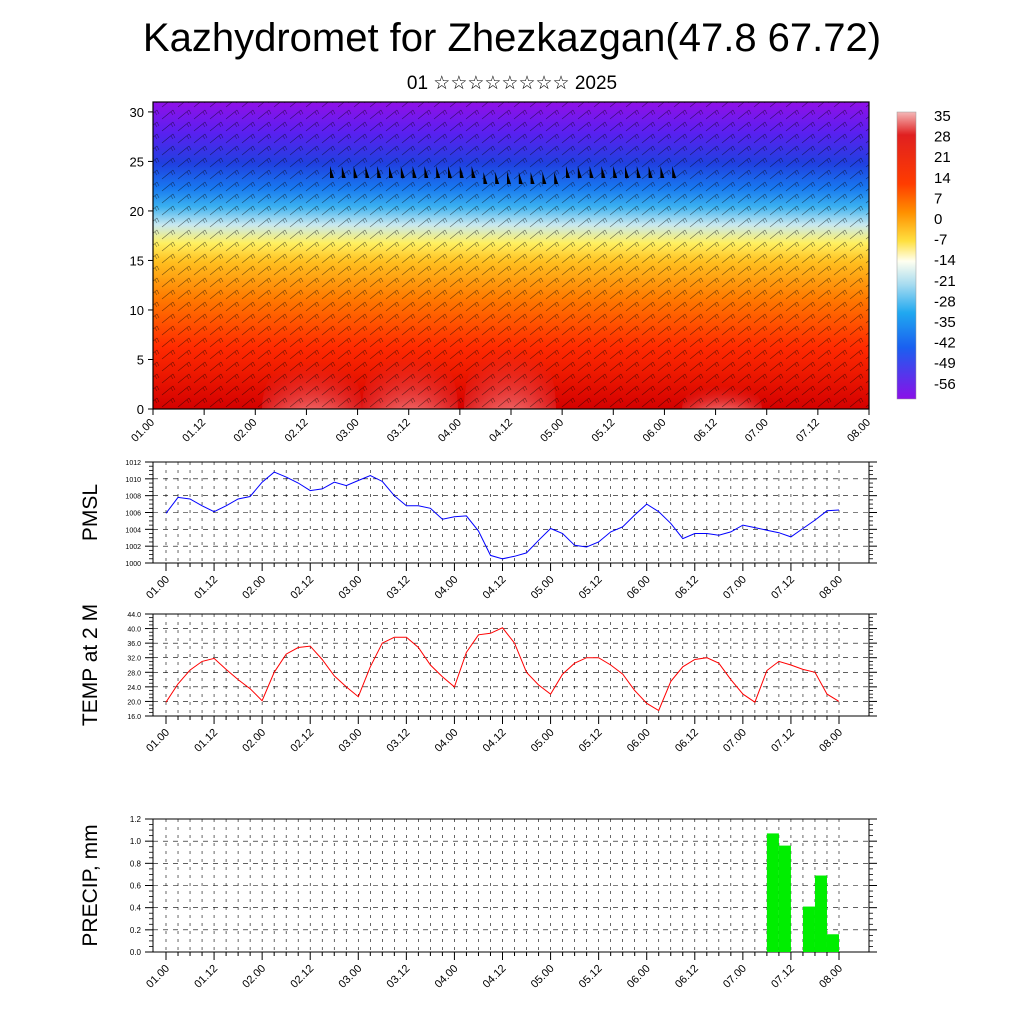  I want to click on y-tick-label: 1010, so click(133, 480).